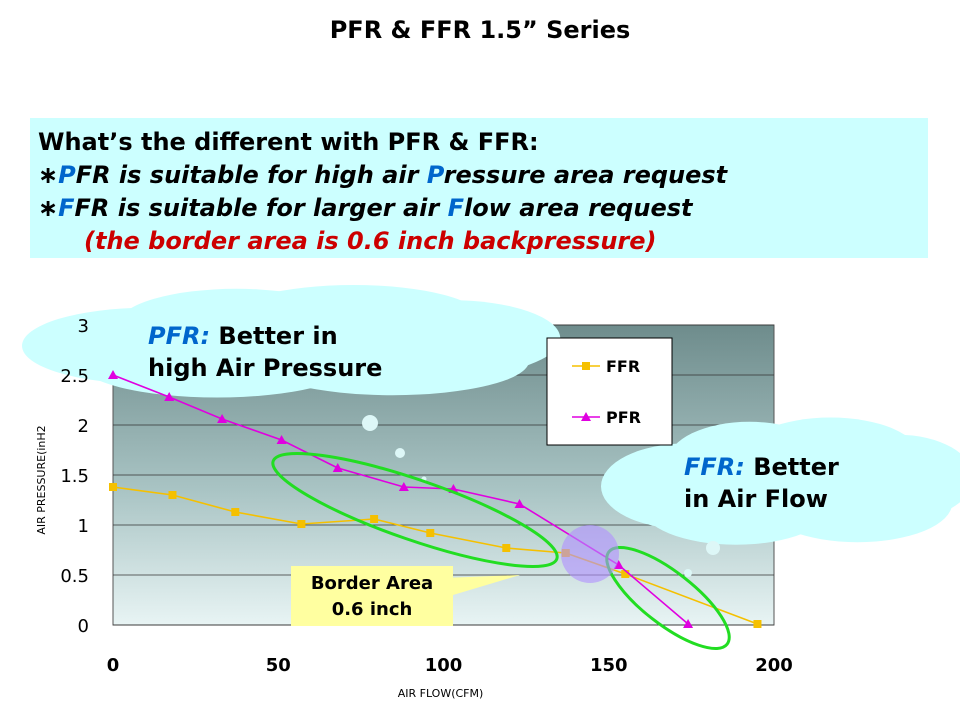 This screenshot has height=720, width=960. I want to click on crossover-circle, so click(590, 554).